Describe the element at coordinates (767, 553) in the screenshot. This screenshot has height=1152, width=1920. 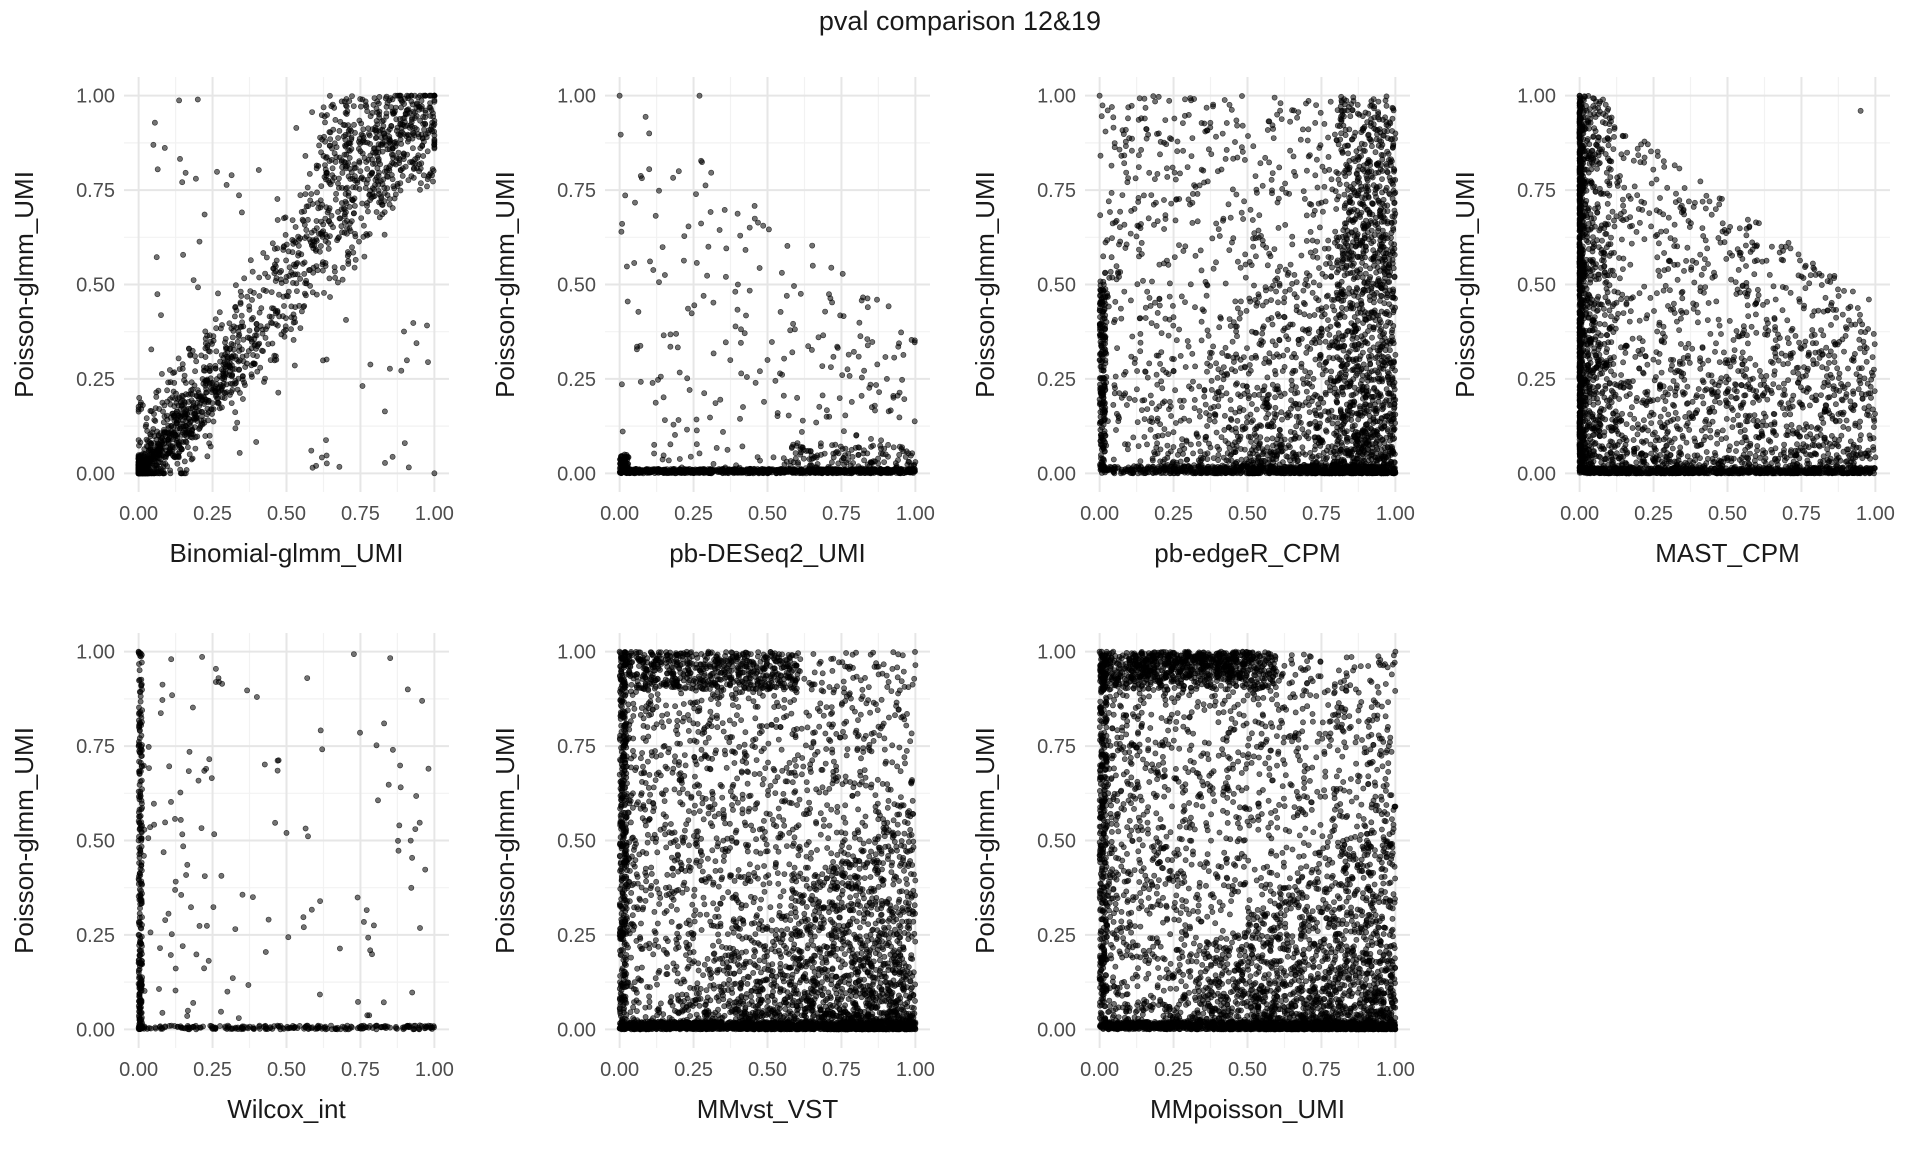
I see `x-axis-title: pb-DESeq2_UMI` at that location.